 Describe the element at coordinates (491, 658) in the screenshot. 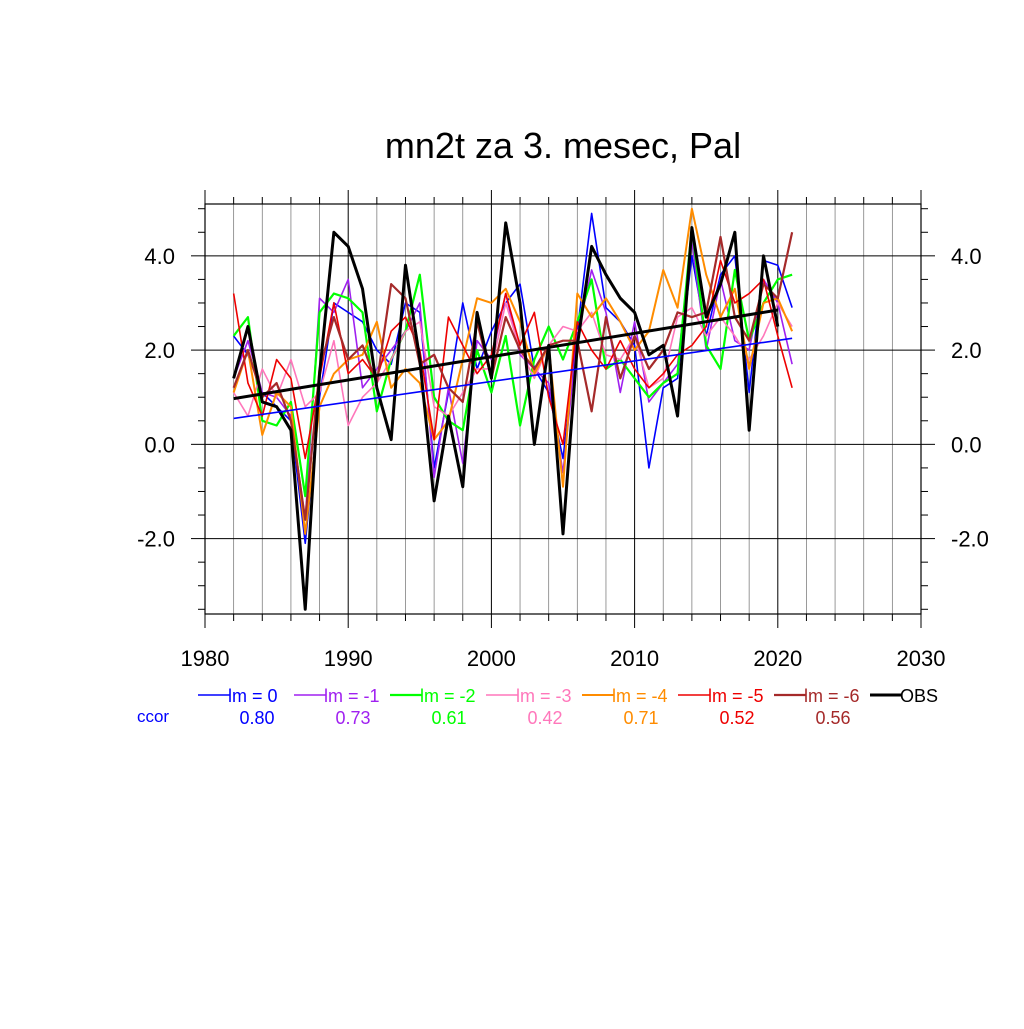

I see `x-tick-label: 2000` at that location.